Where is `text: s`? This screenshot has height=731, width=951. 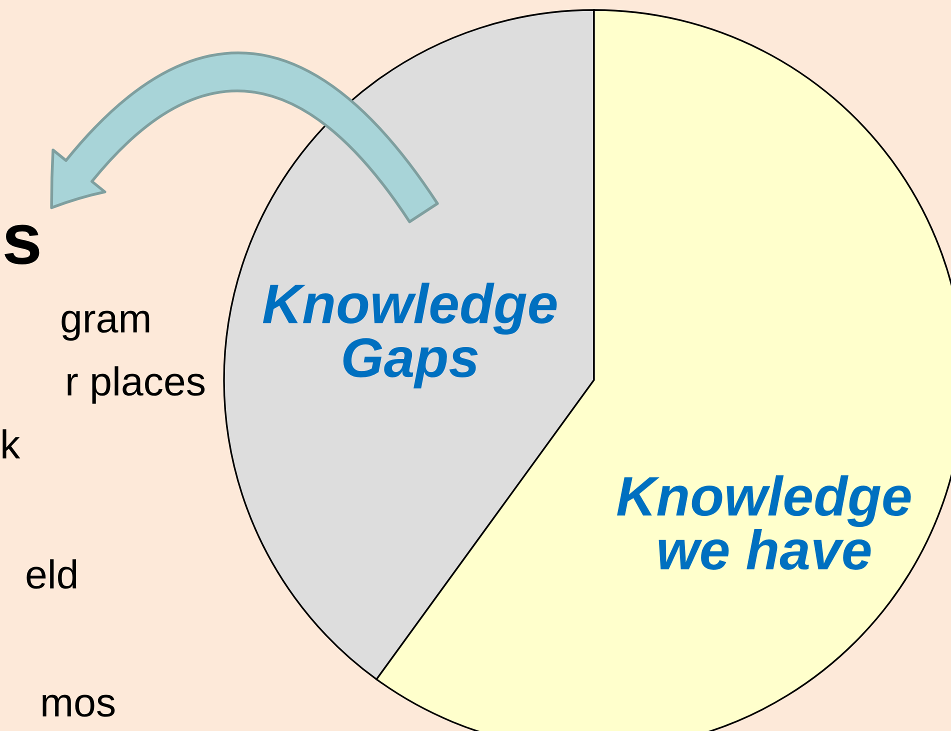
text: s is located at coordinates (22, 244).